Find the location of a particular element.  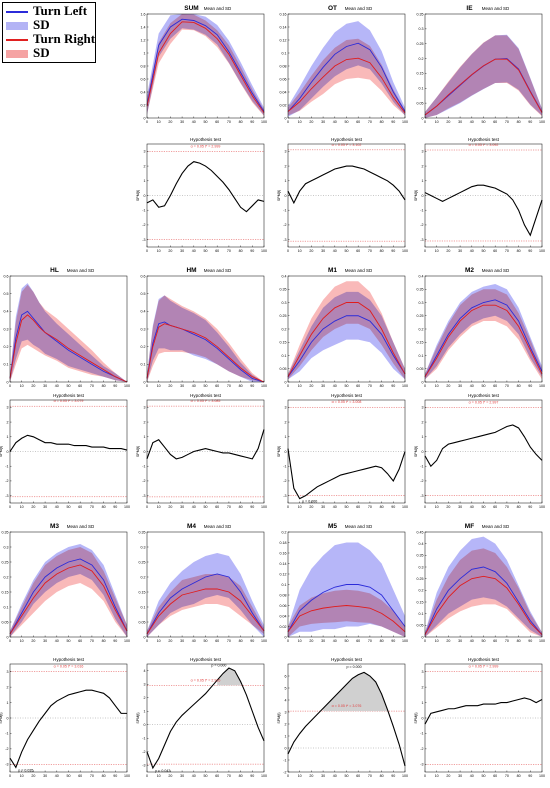

panel-title: M2 is located at coordinates (469, 270).